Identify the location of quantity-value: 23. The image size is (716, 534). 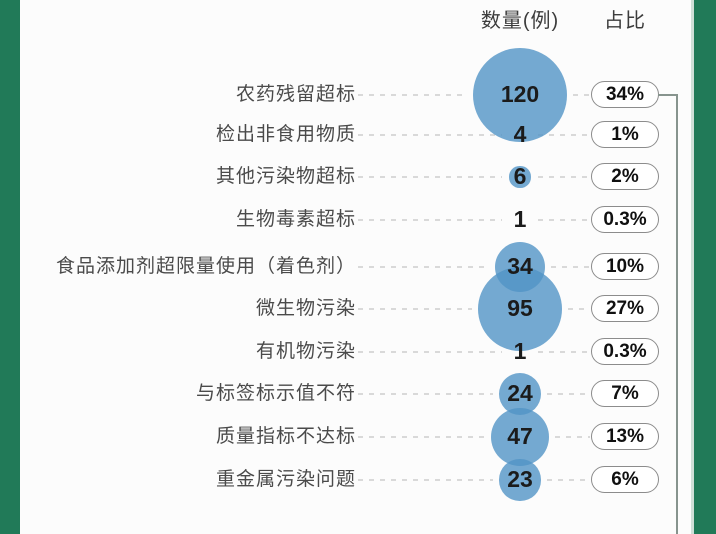
(520, 479).